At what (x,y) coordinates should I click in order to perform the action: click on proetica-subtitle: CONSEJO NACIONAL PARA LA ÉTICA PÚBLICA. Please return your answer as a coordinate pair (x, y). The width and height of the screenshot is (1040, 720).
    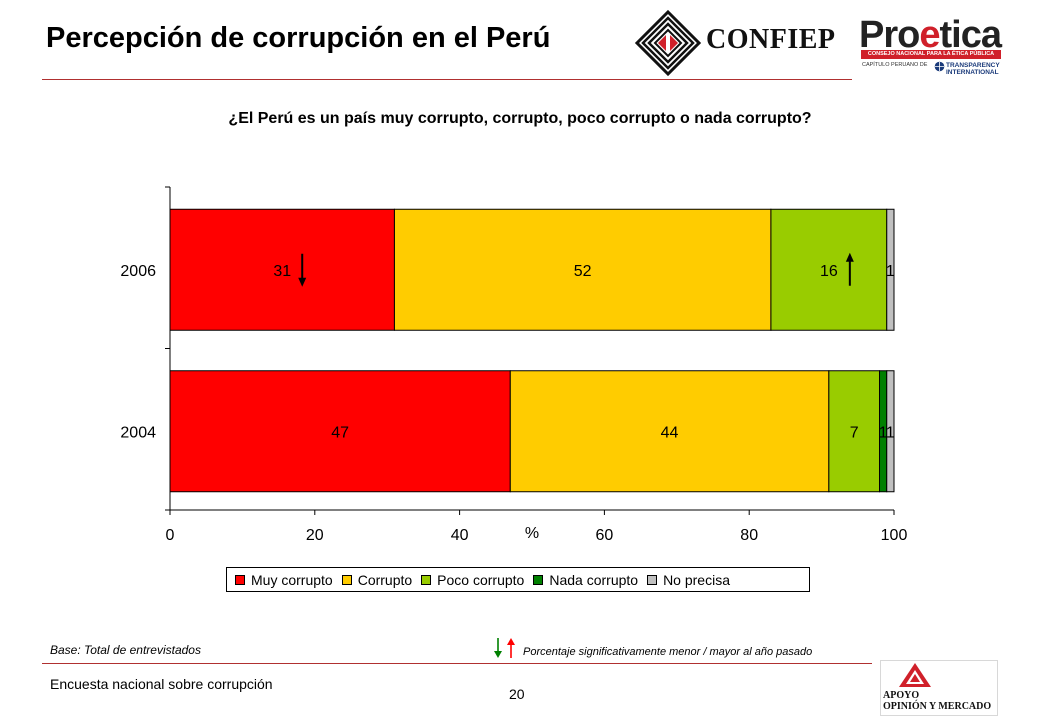
    Looking at the image, I should click on (931, 54).